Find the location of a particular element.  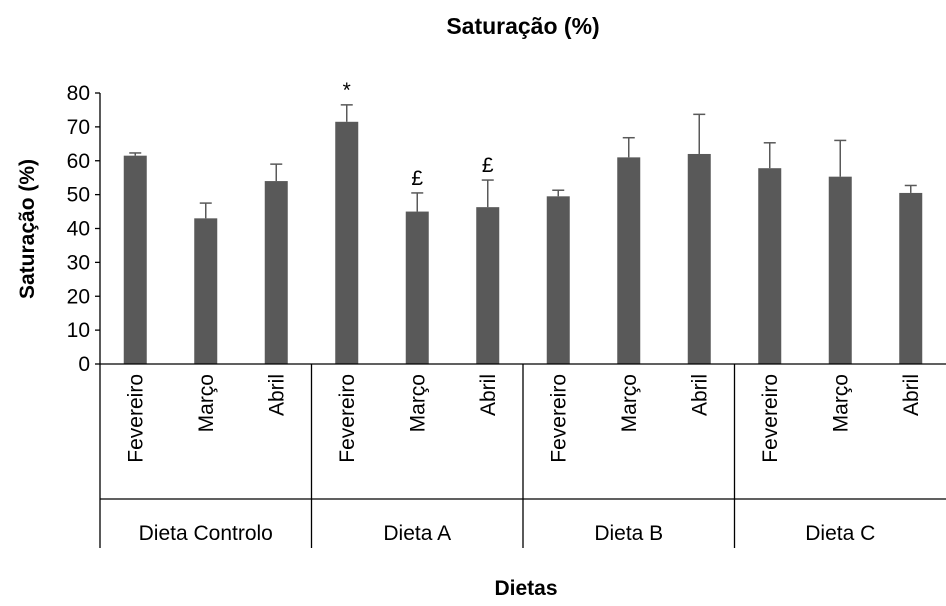

y-tick-label: 50 is located at coordinates (78, 195).